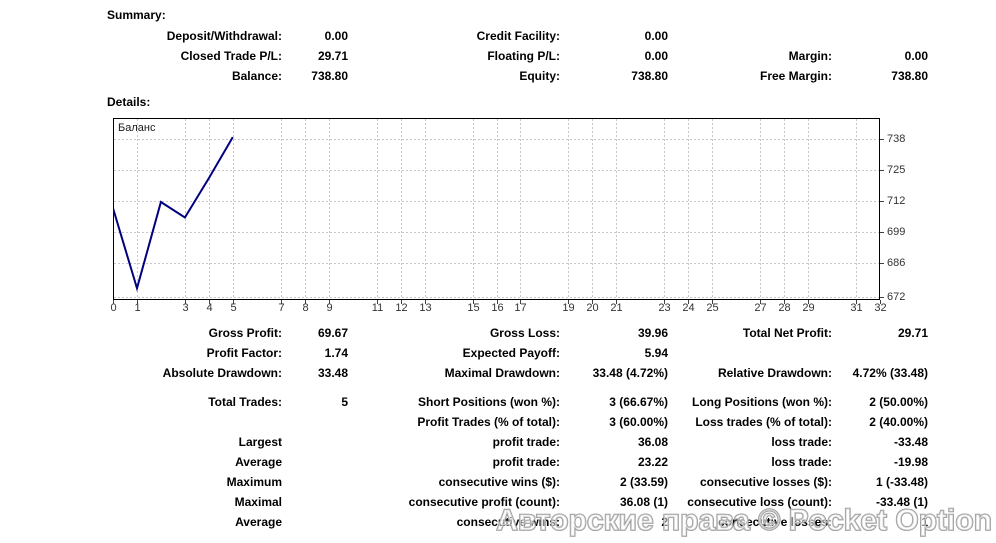 The width and height of the screenshot is (996, 543). What do you see at coordinates (901, 502) in the screenshot?
I see `stat-value: -33.48 (1)` at bounding box center [901, 502].